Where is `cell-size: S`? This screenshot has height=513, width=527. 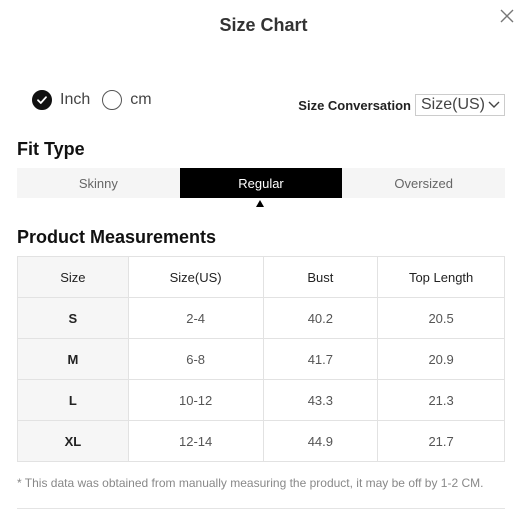
cell-size: S is located at coordinates (73, 318).